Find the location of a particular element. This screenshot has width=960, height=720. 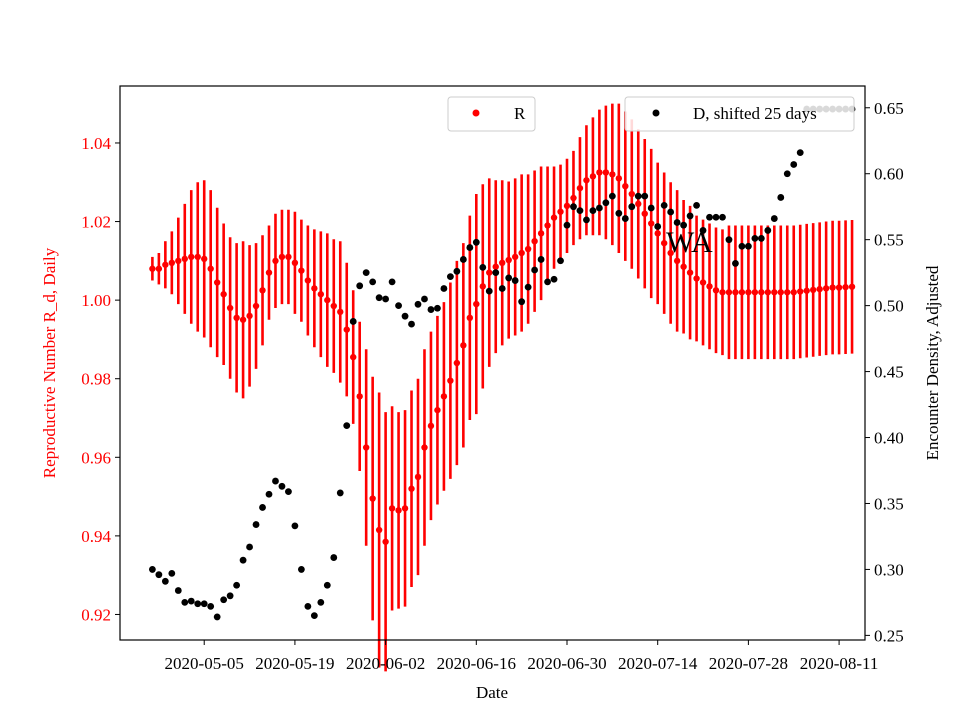

y-left-tick-label: 1.02 is located at coordinates (96, 222).